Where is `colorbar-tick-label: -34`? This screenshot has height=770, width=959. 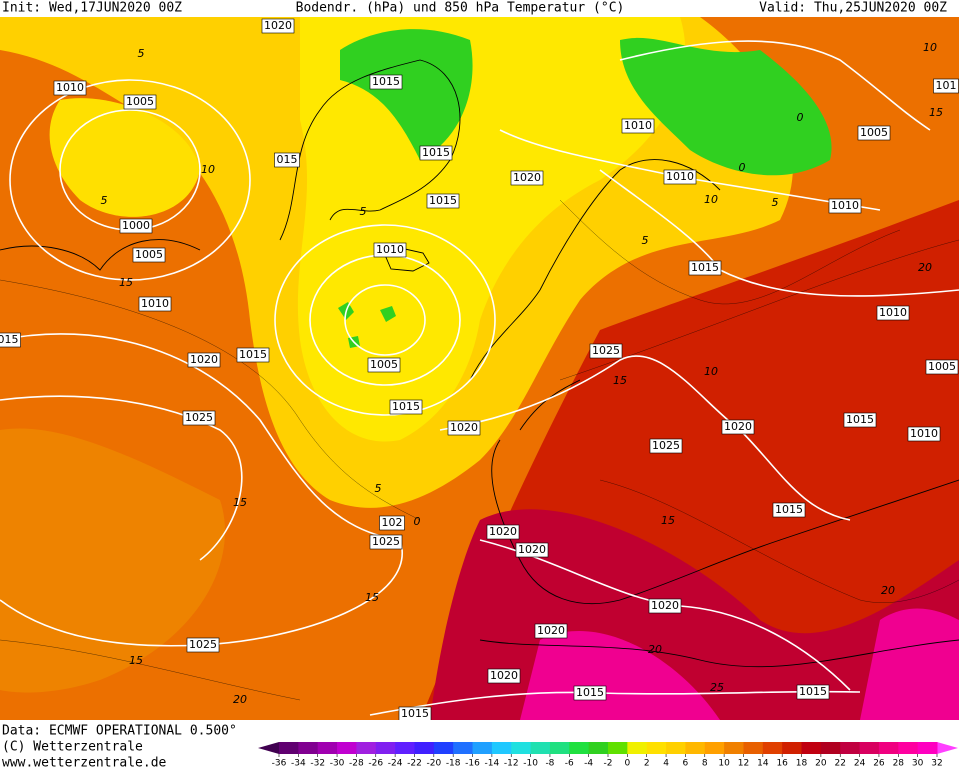 colorbar-tick-label: -34 is located at coordinates (298, 764).